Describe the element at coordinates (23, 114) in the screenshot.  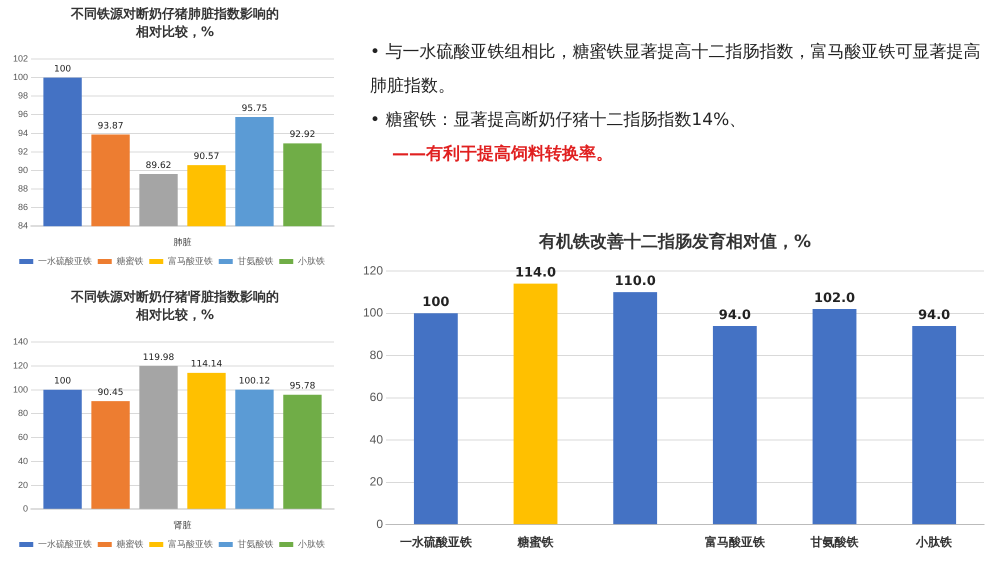
I see `y-tick-label: 96` at that location.